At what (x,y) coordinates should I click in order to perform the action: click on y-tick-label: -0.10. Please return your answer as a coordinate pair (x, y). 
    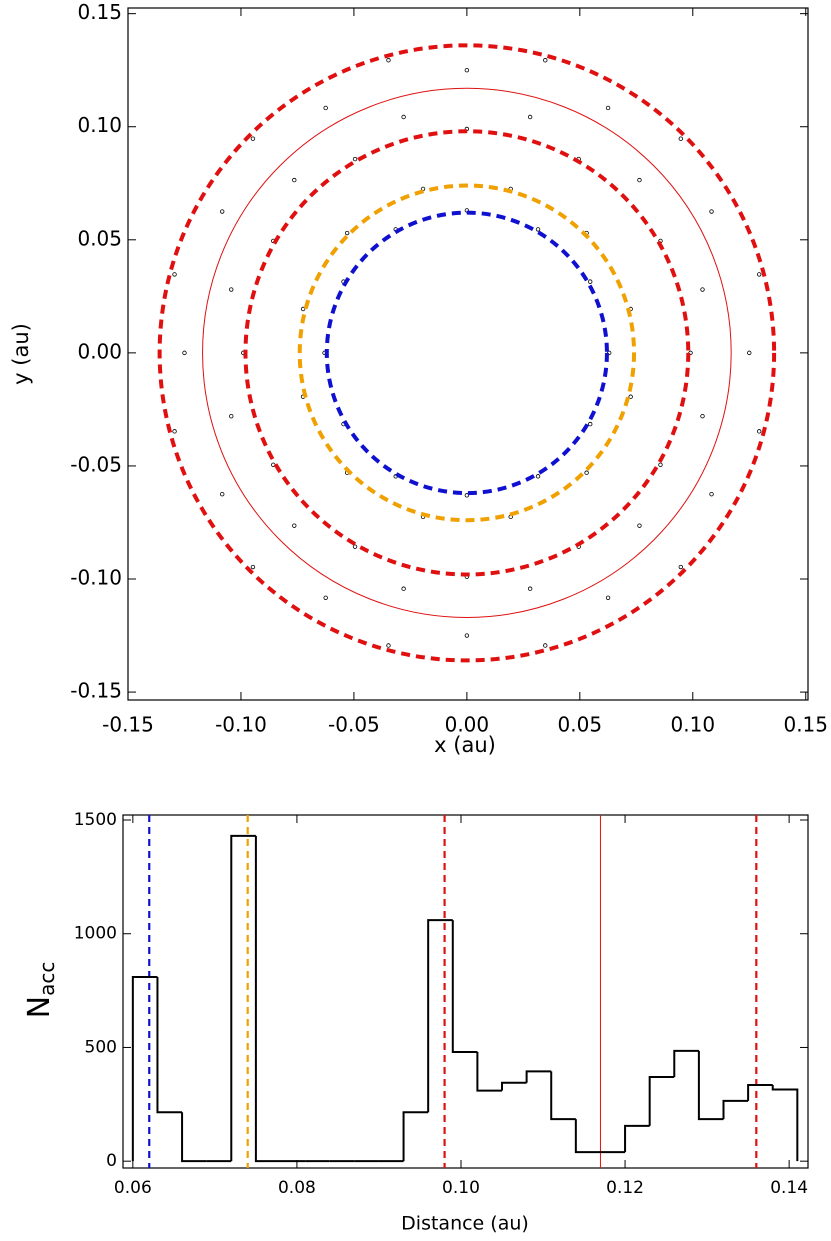
    Looking at the image, I should click on (96, 578).